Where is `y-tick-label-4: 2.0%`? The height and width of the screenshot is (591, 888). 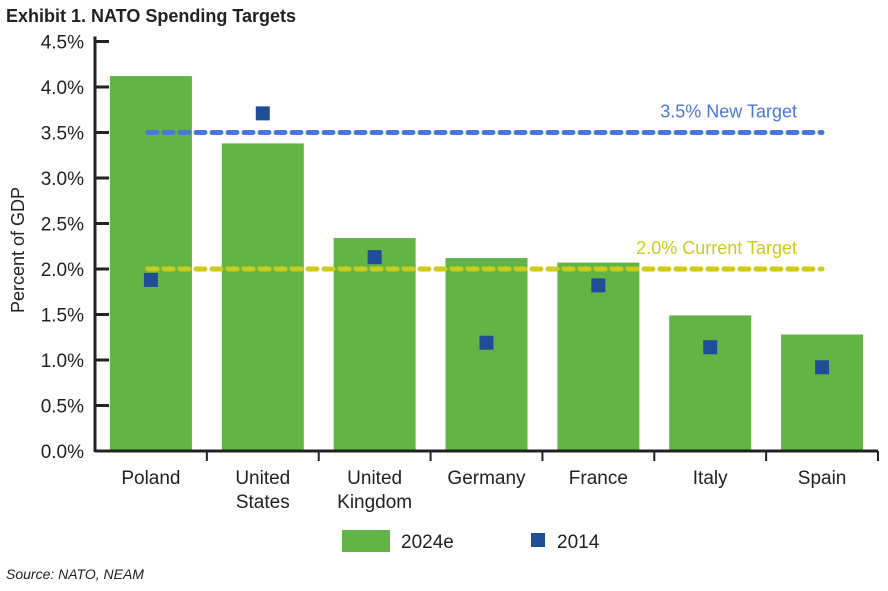 y-tick-label-4: 2.0% is located at coordinates (62, 270).